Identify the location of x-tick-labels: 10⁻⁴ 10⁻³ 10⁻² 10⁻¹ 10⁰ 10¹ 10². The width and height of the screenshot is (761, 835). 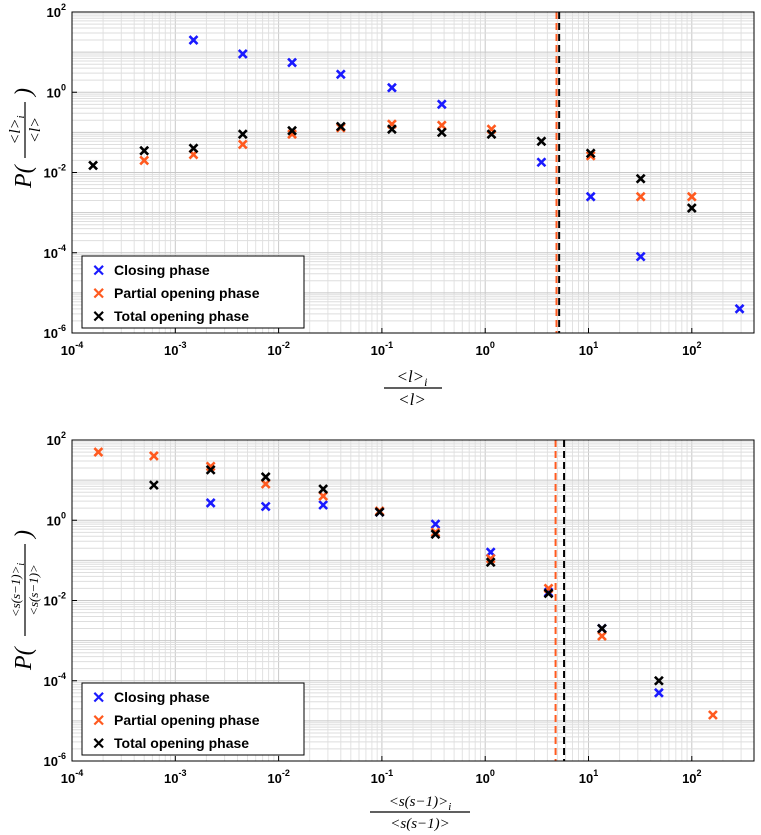
(381, 777).